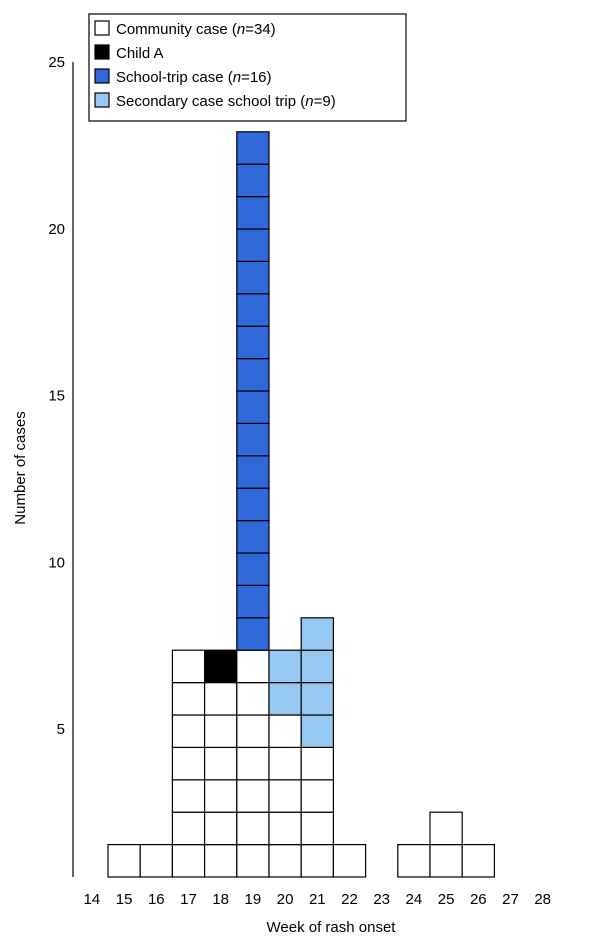  I want to click on legend-series-count: 34, so click(262, 29).